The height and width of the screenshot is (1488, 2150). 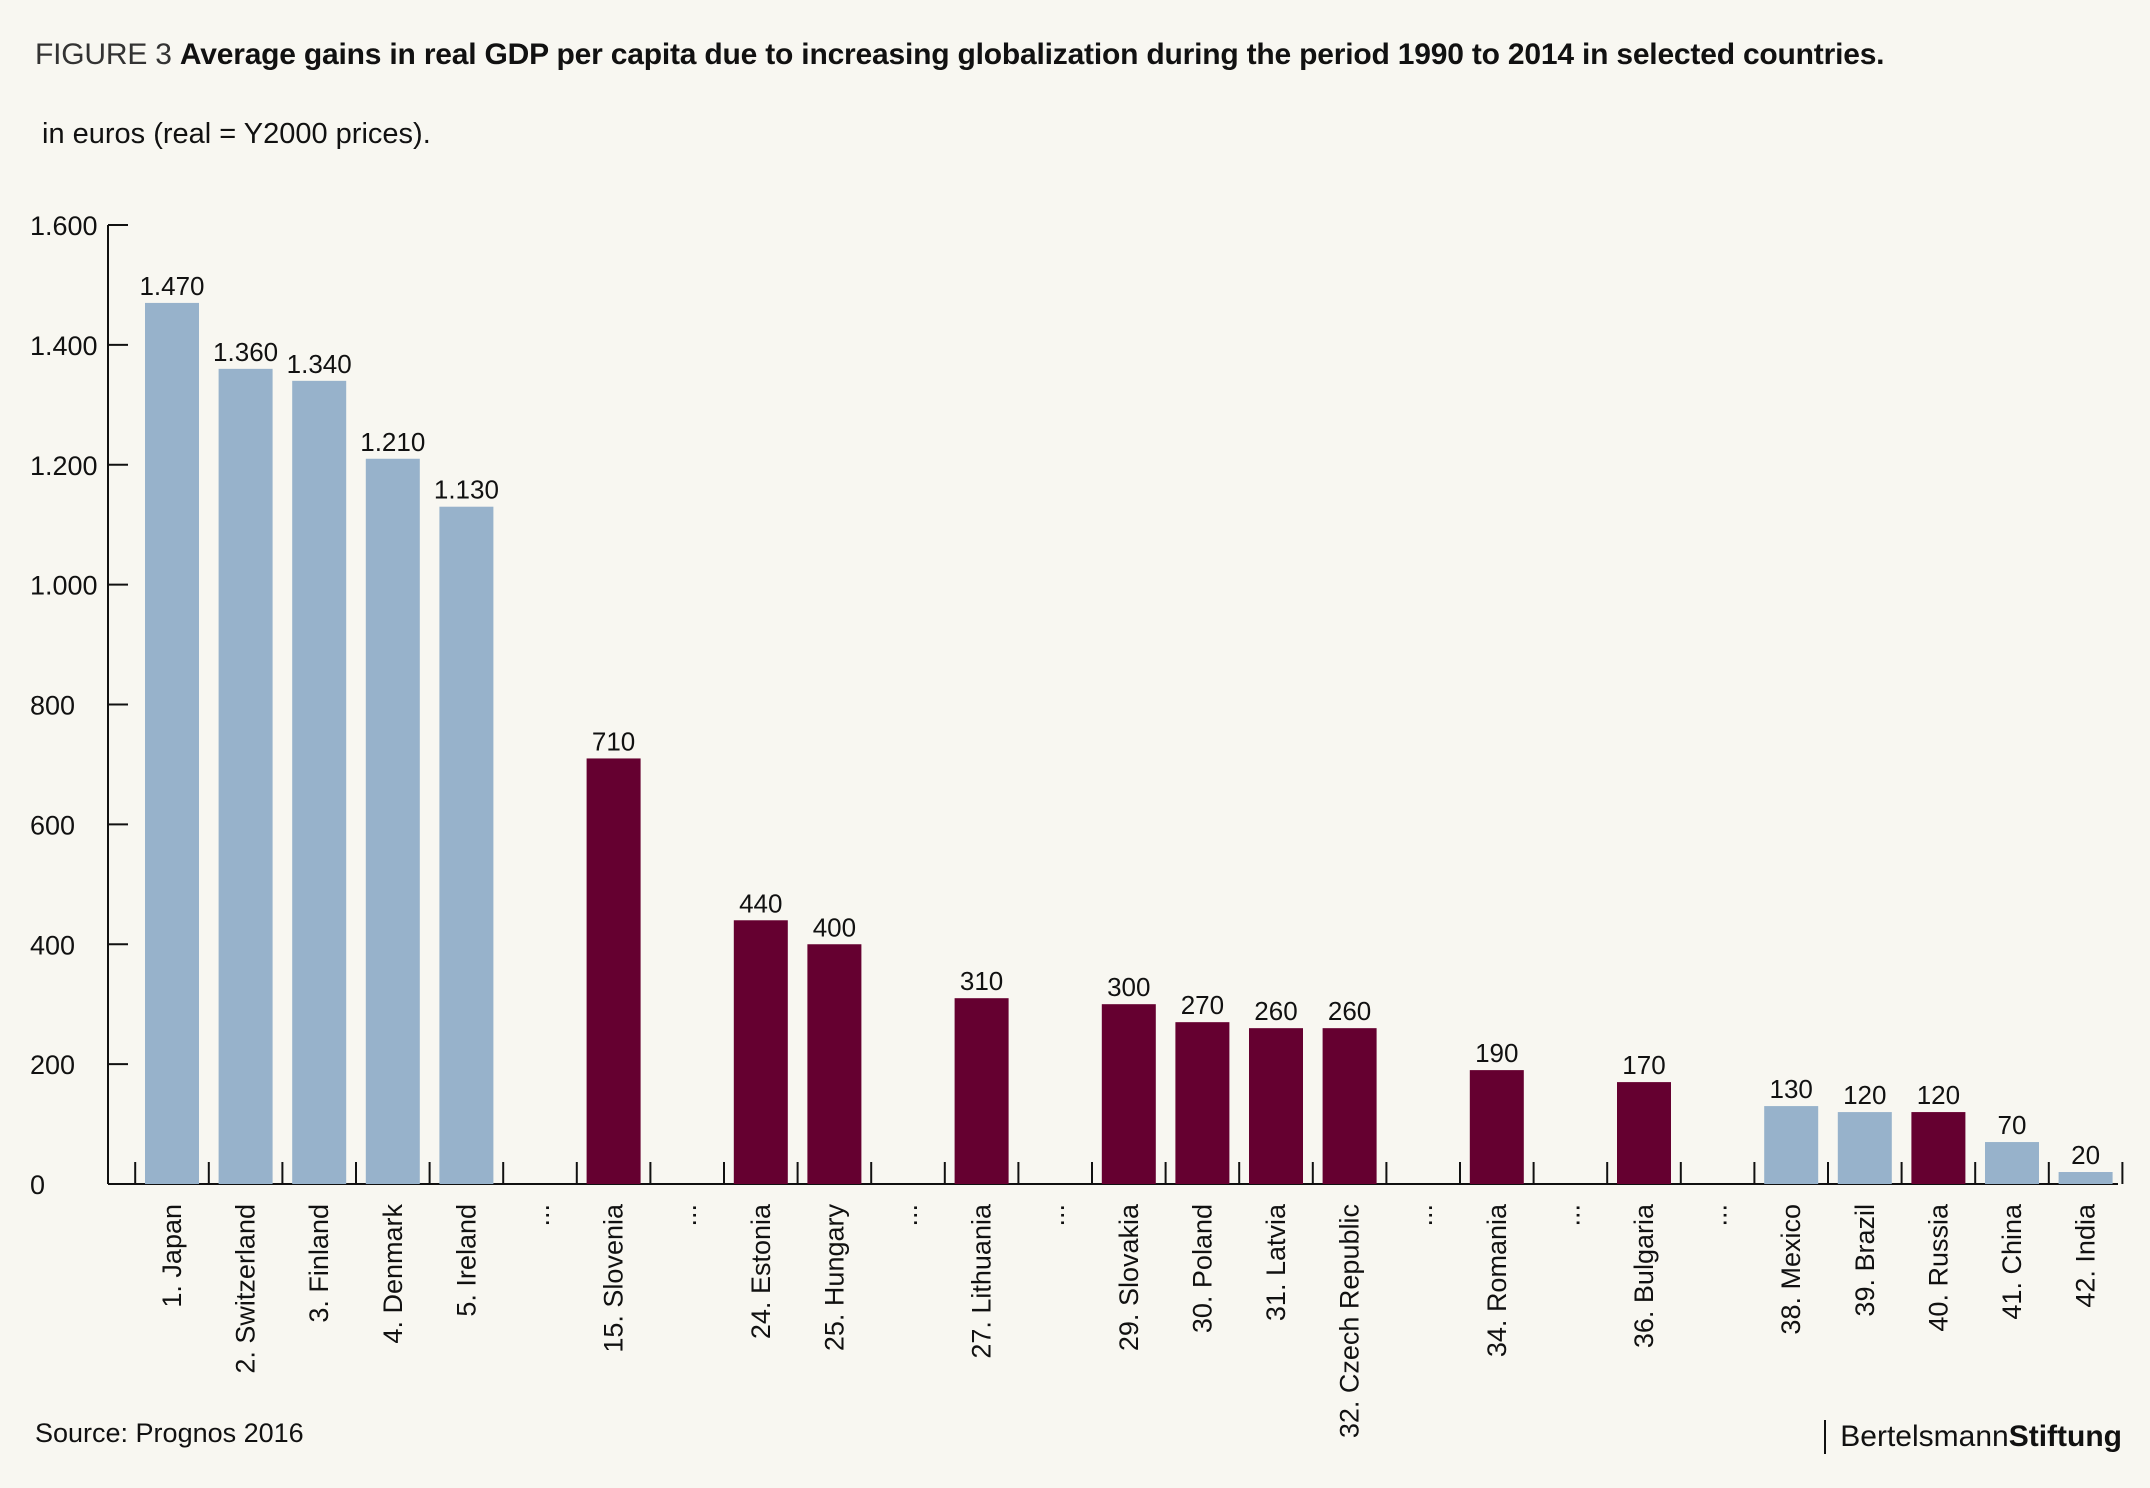 I want to click on x-tick-label: 41. China, so click(x=2012, y=1261).